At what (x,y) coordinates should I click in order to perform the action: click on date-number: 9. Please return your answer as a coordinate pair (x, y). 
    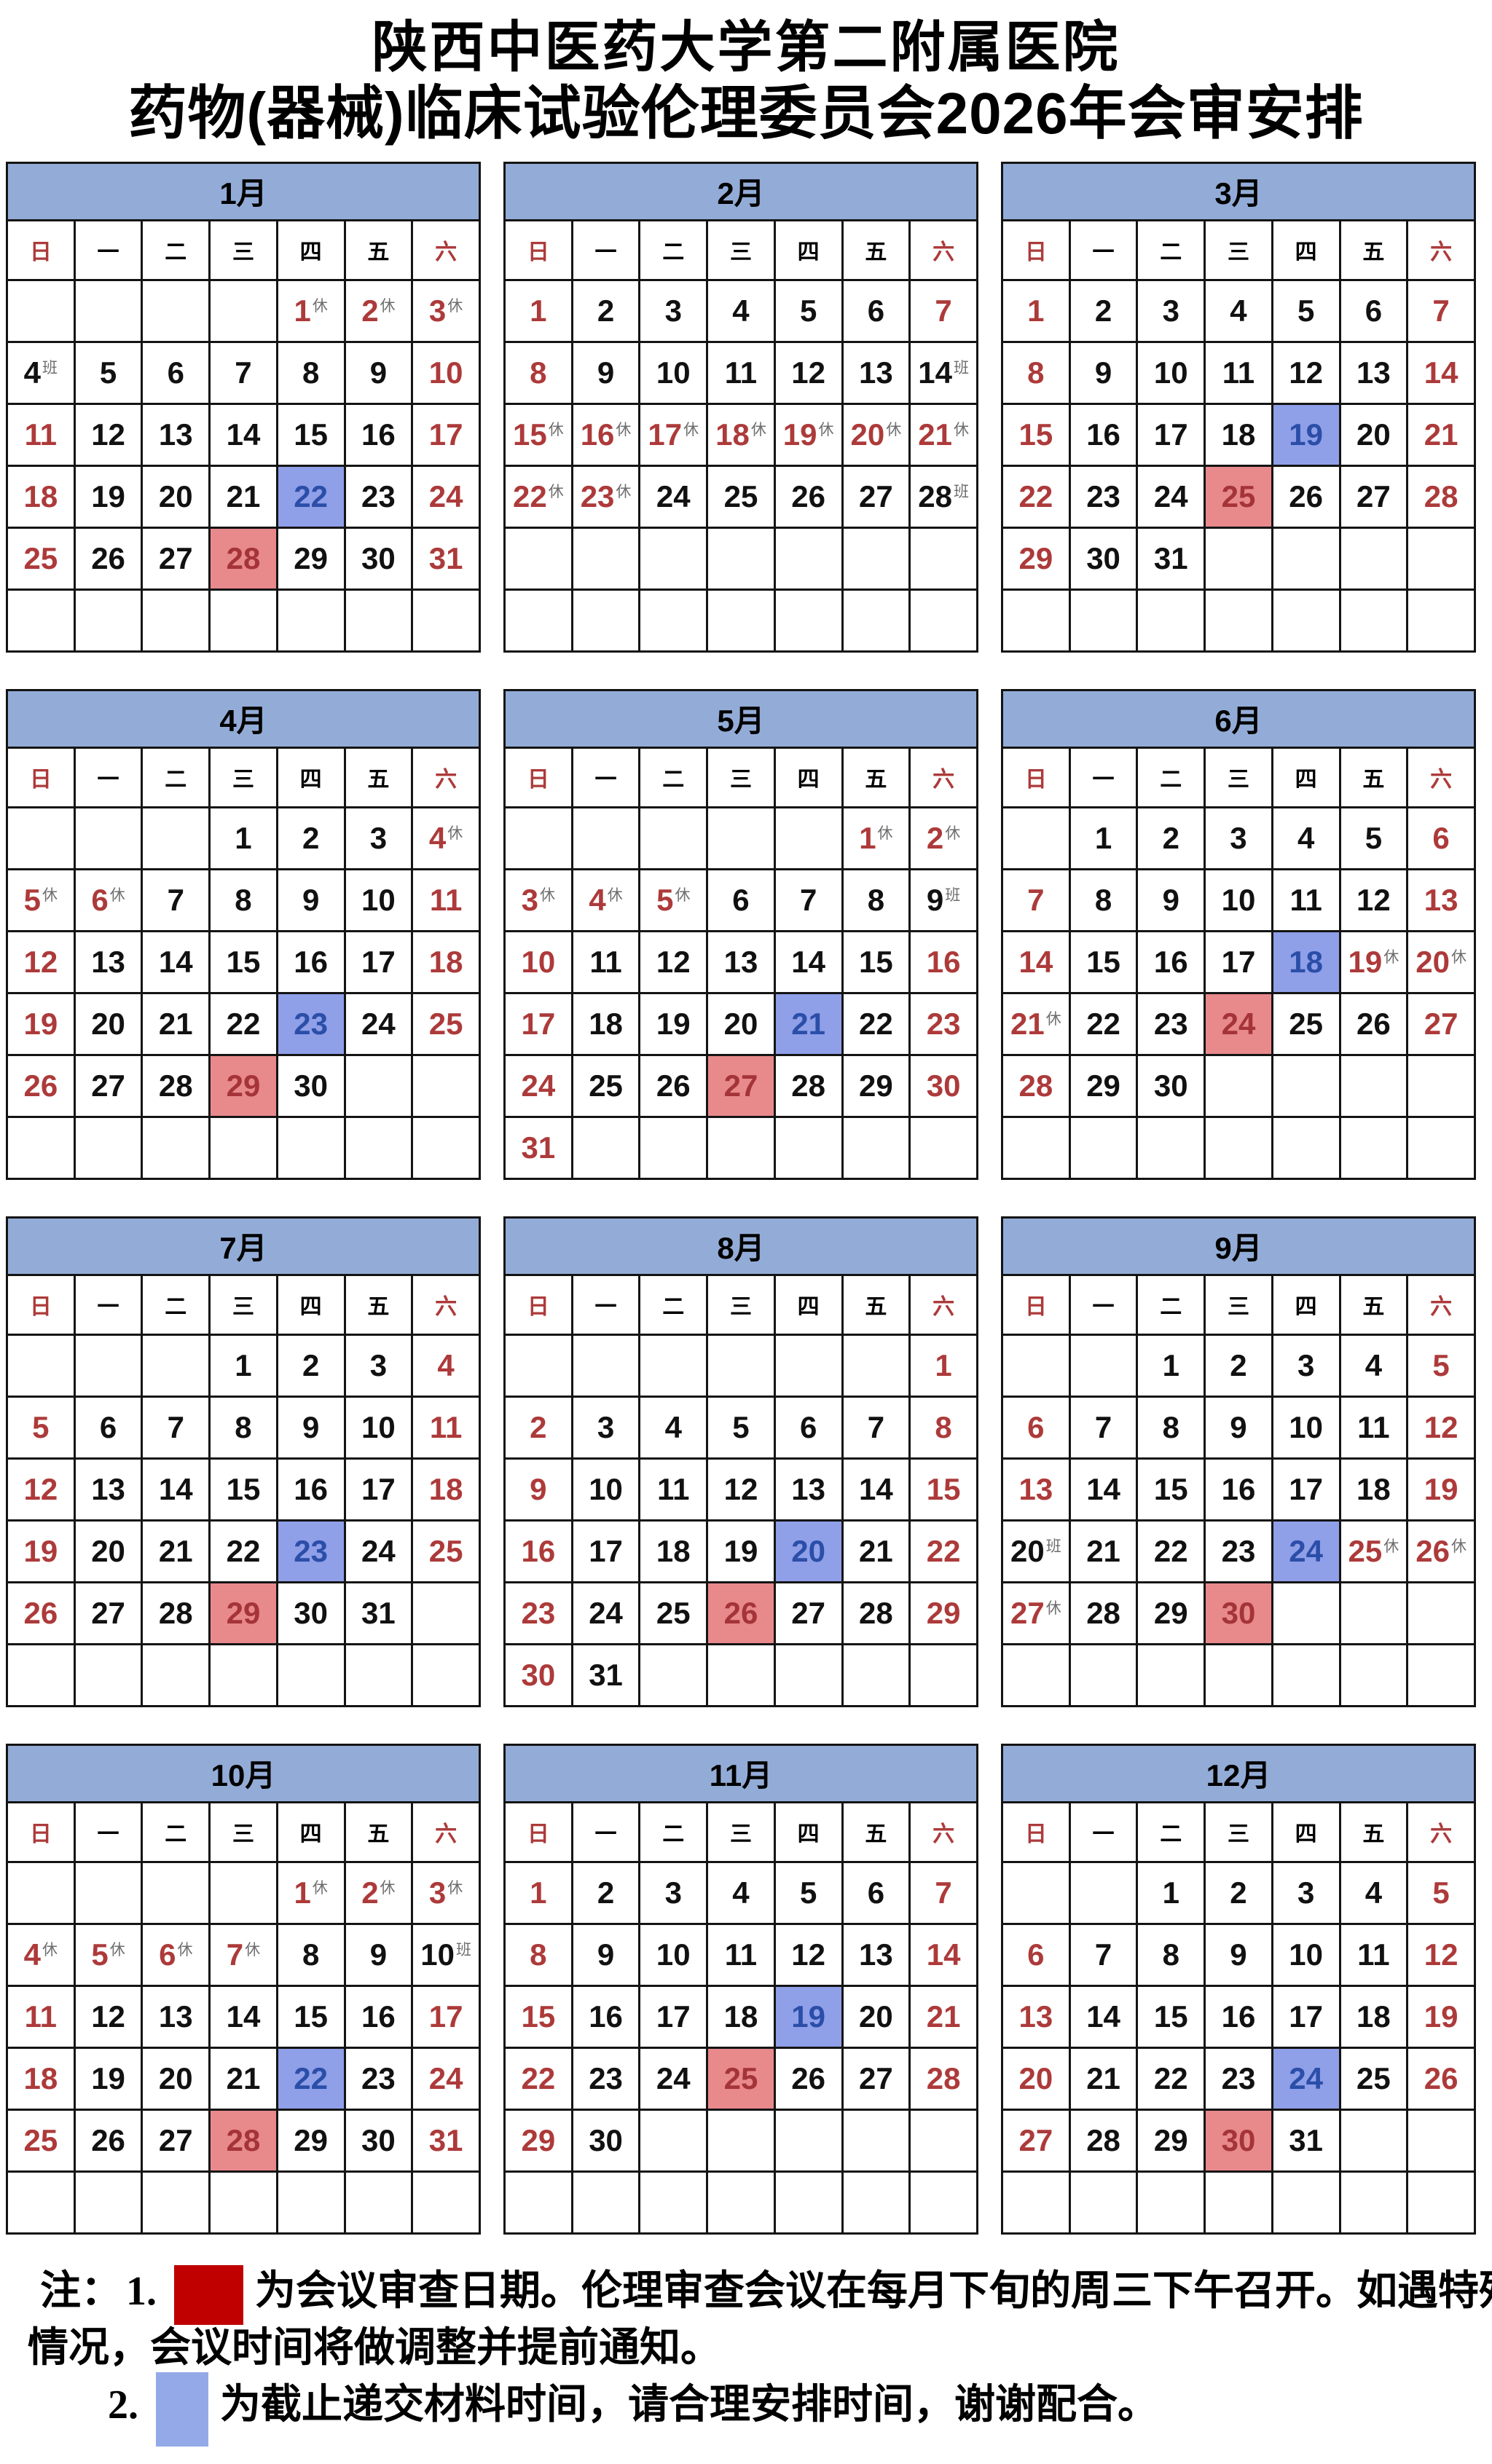
    Looking at the image, I should click on (606, 372).